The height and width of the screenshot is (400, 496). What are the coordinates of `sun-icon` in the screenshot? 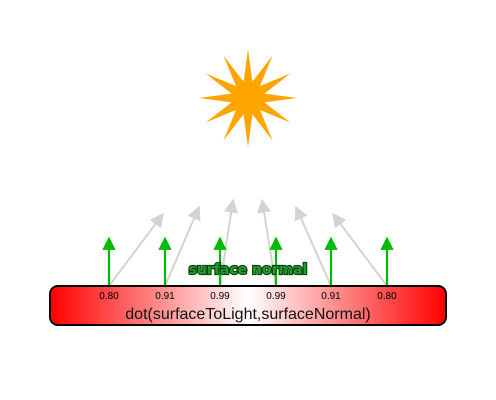 It's located at (248, 98).